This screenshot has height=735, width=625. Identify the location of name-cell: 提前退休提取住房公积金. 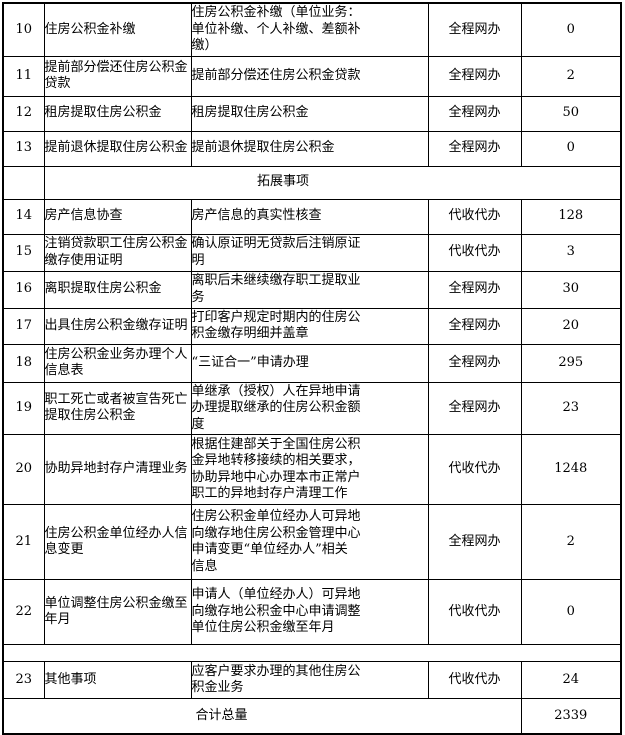
(117, 148).